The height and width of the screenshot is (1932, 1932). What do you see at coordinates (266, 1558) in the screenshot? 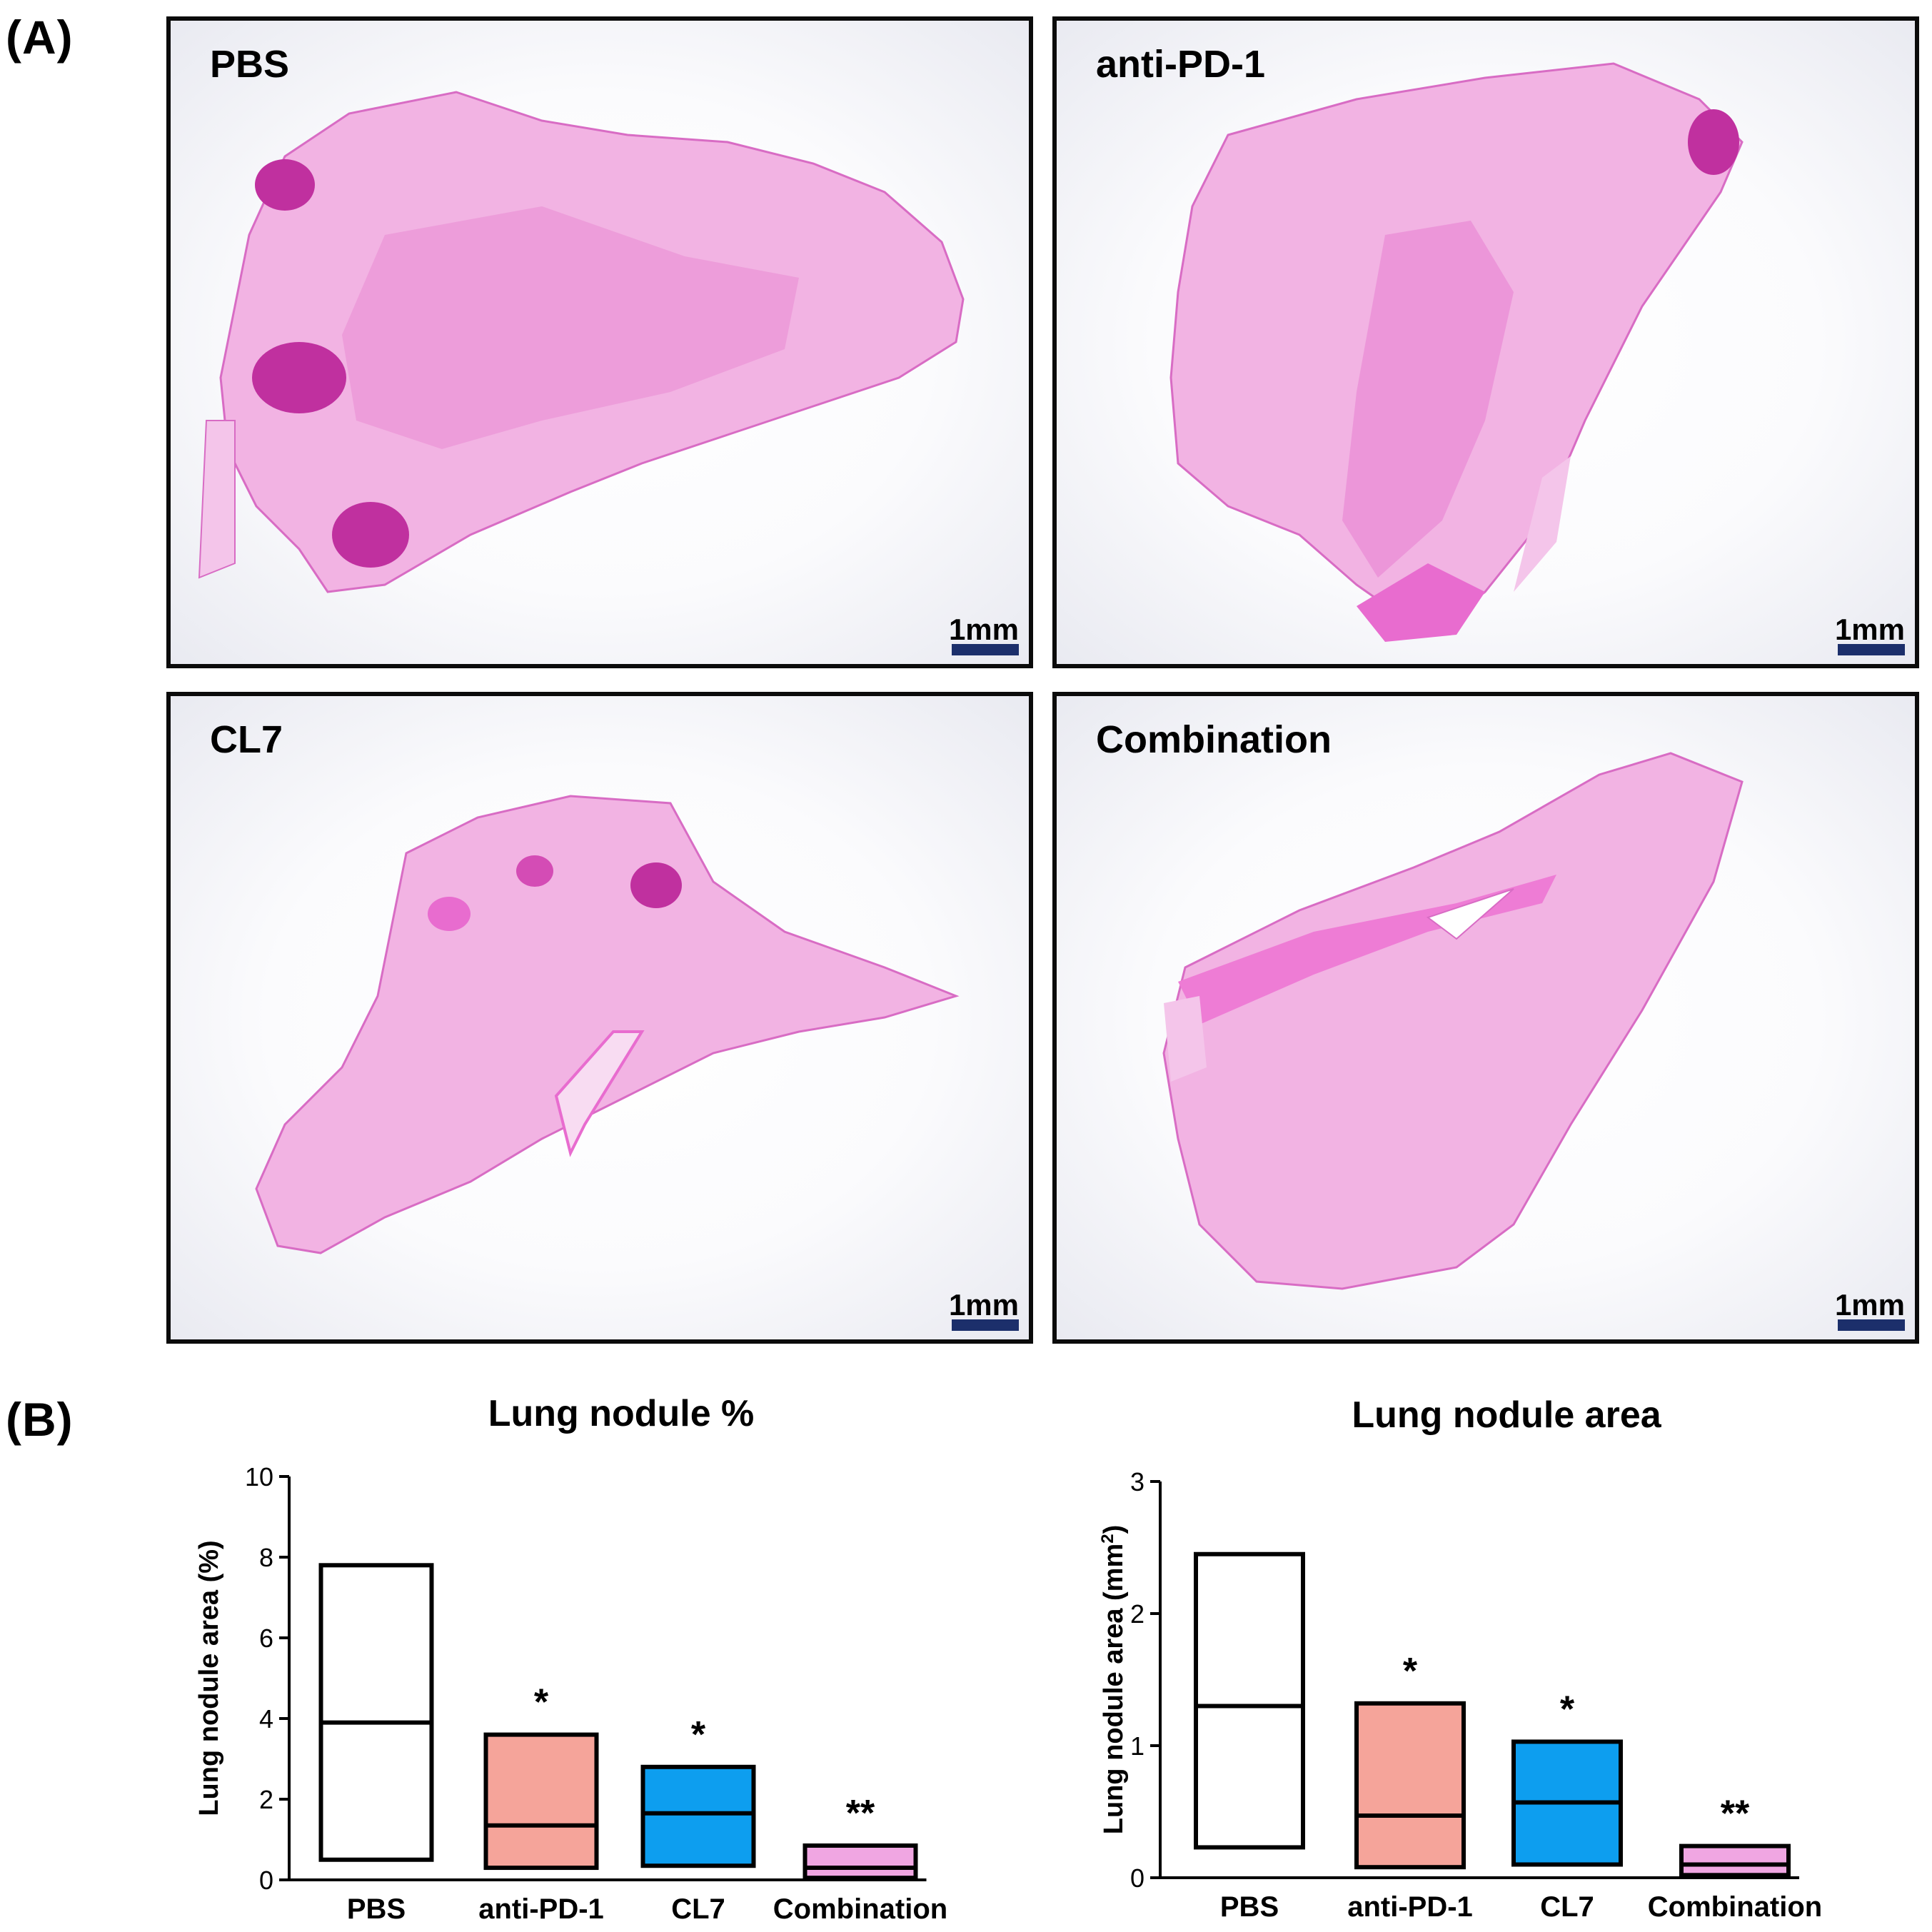
I see `y-tick-label: 8` at bounding box center [266, 1558].